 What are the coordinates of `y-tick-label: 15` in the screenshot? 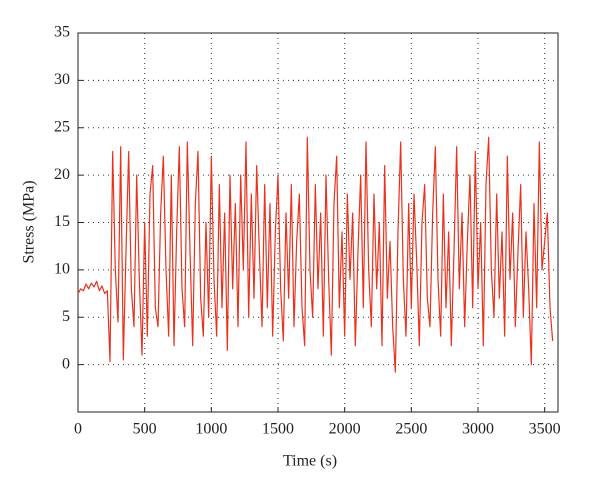 It's located at (62, 221).